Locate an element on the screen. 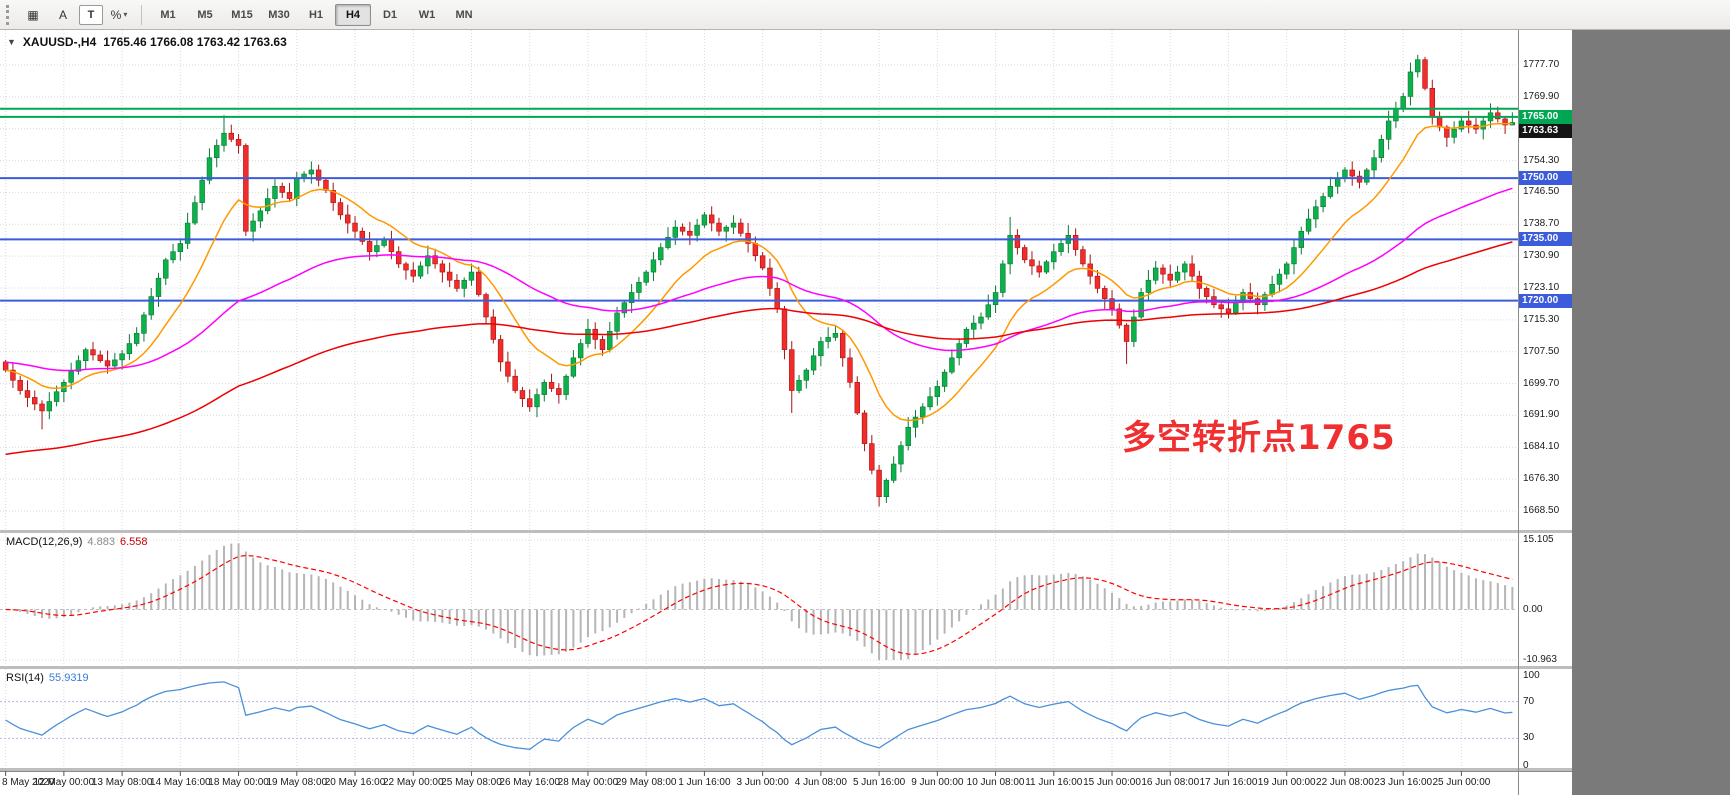 Image resolution: width=1730 pixels, height=795 pixels. dropdown-caret-icon: ▾ is located at coordinates (125, 14).